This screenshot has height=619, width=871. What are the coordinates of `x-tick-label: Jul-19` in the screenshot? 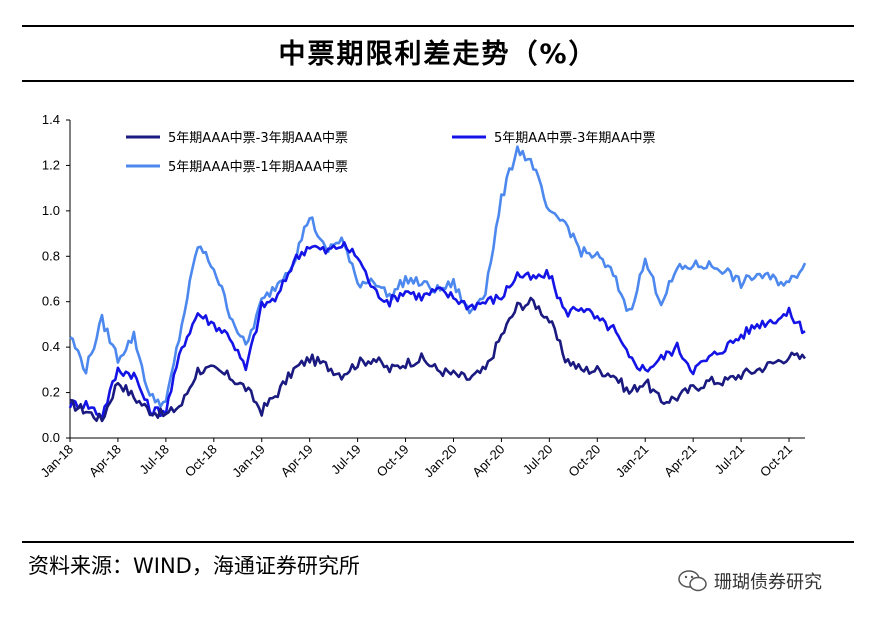 It's located at (346, 460).